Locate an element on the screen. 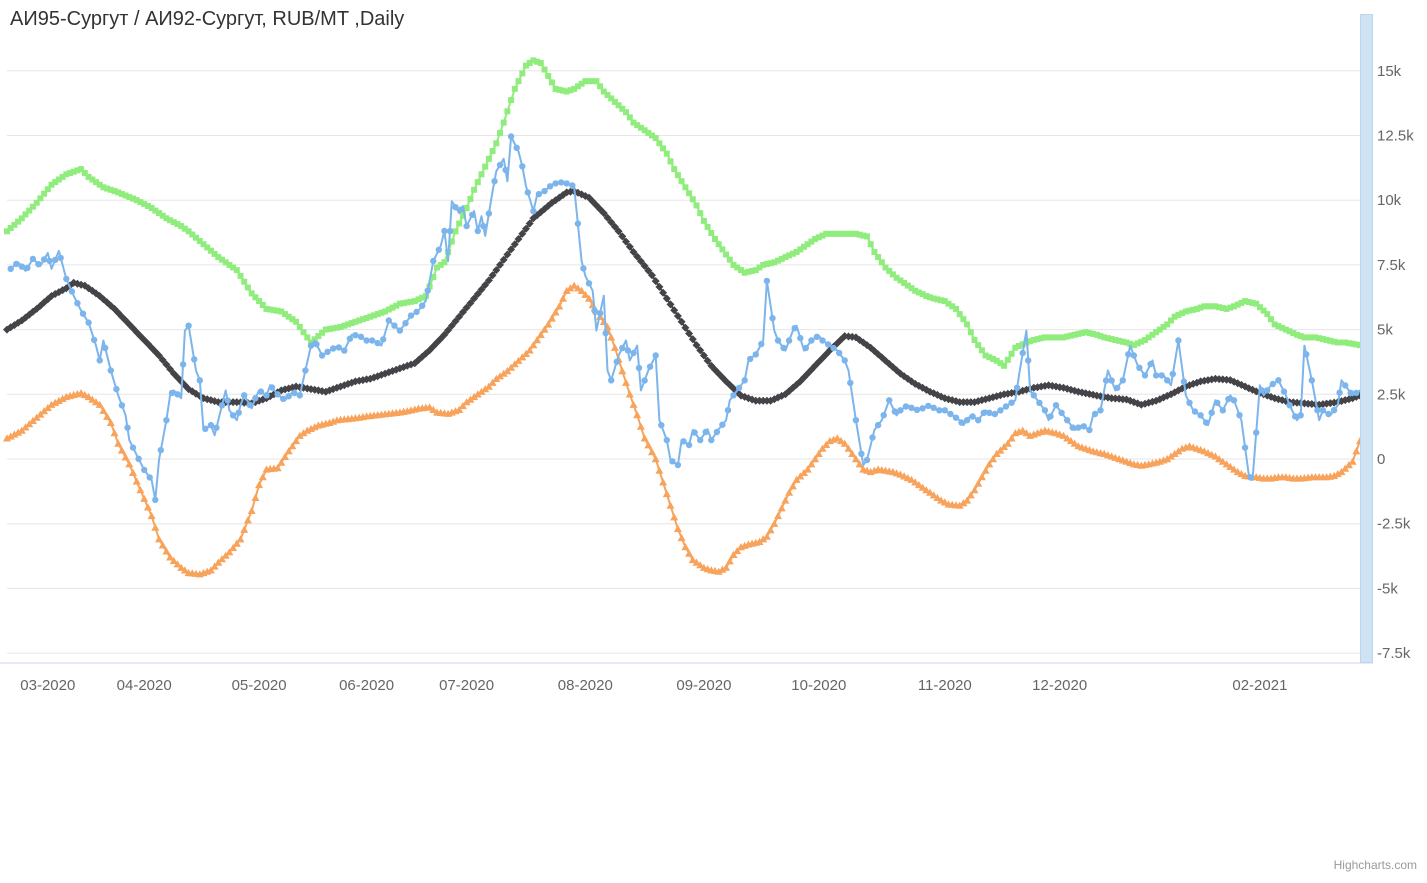  x-axis-label: 04-2020 is located at coordinates (144, 685).